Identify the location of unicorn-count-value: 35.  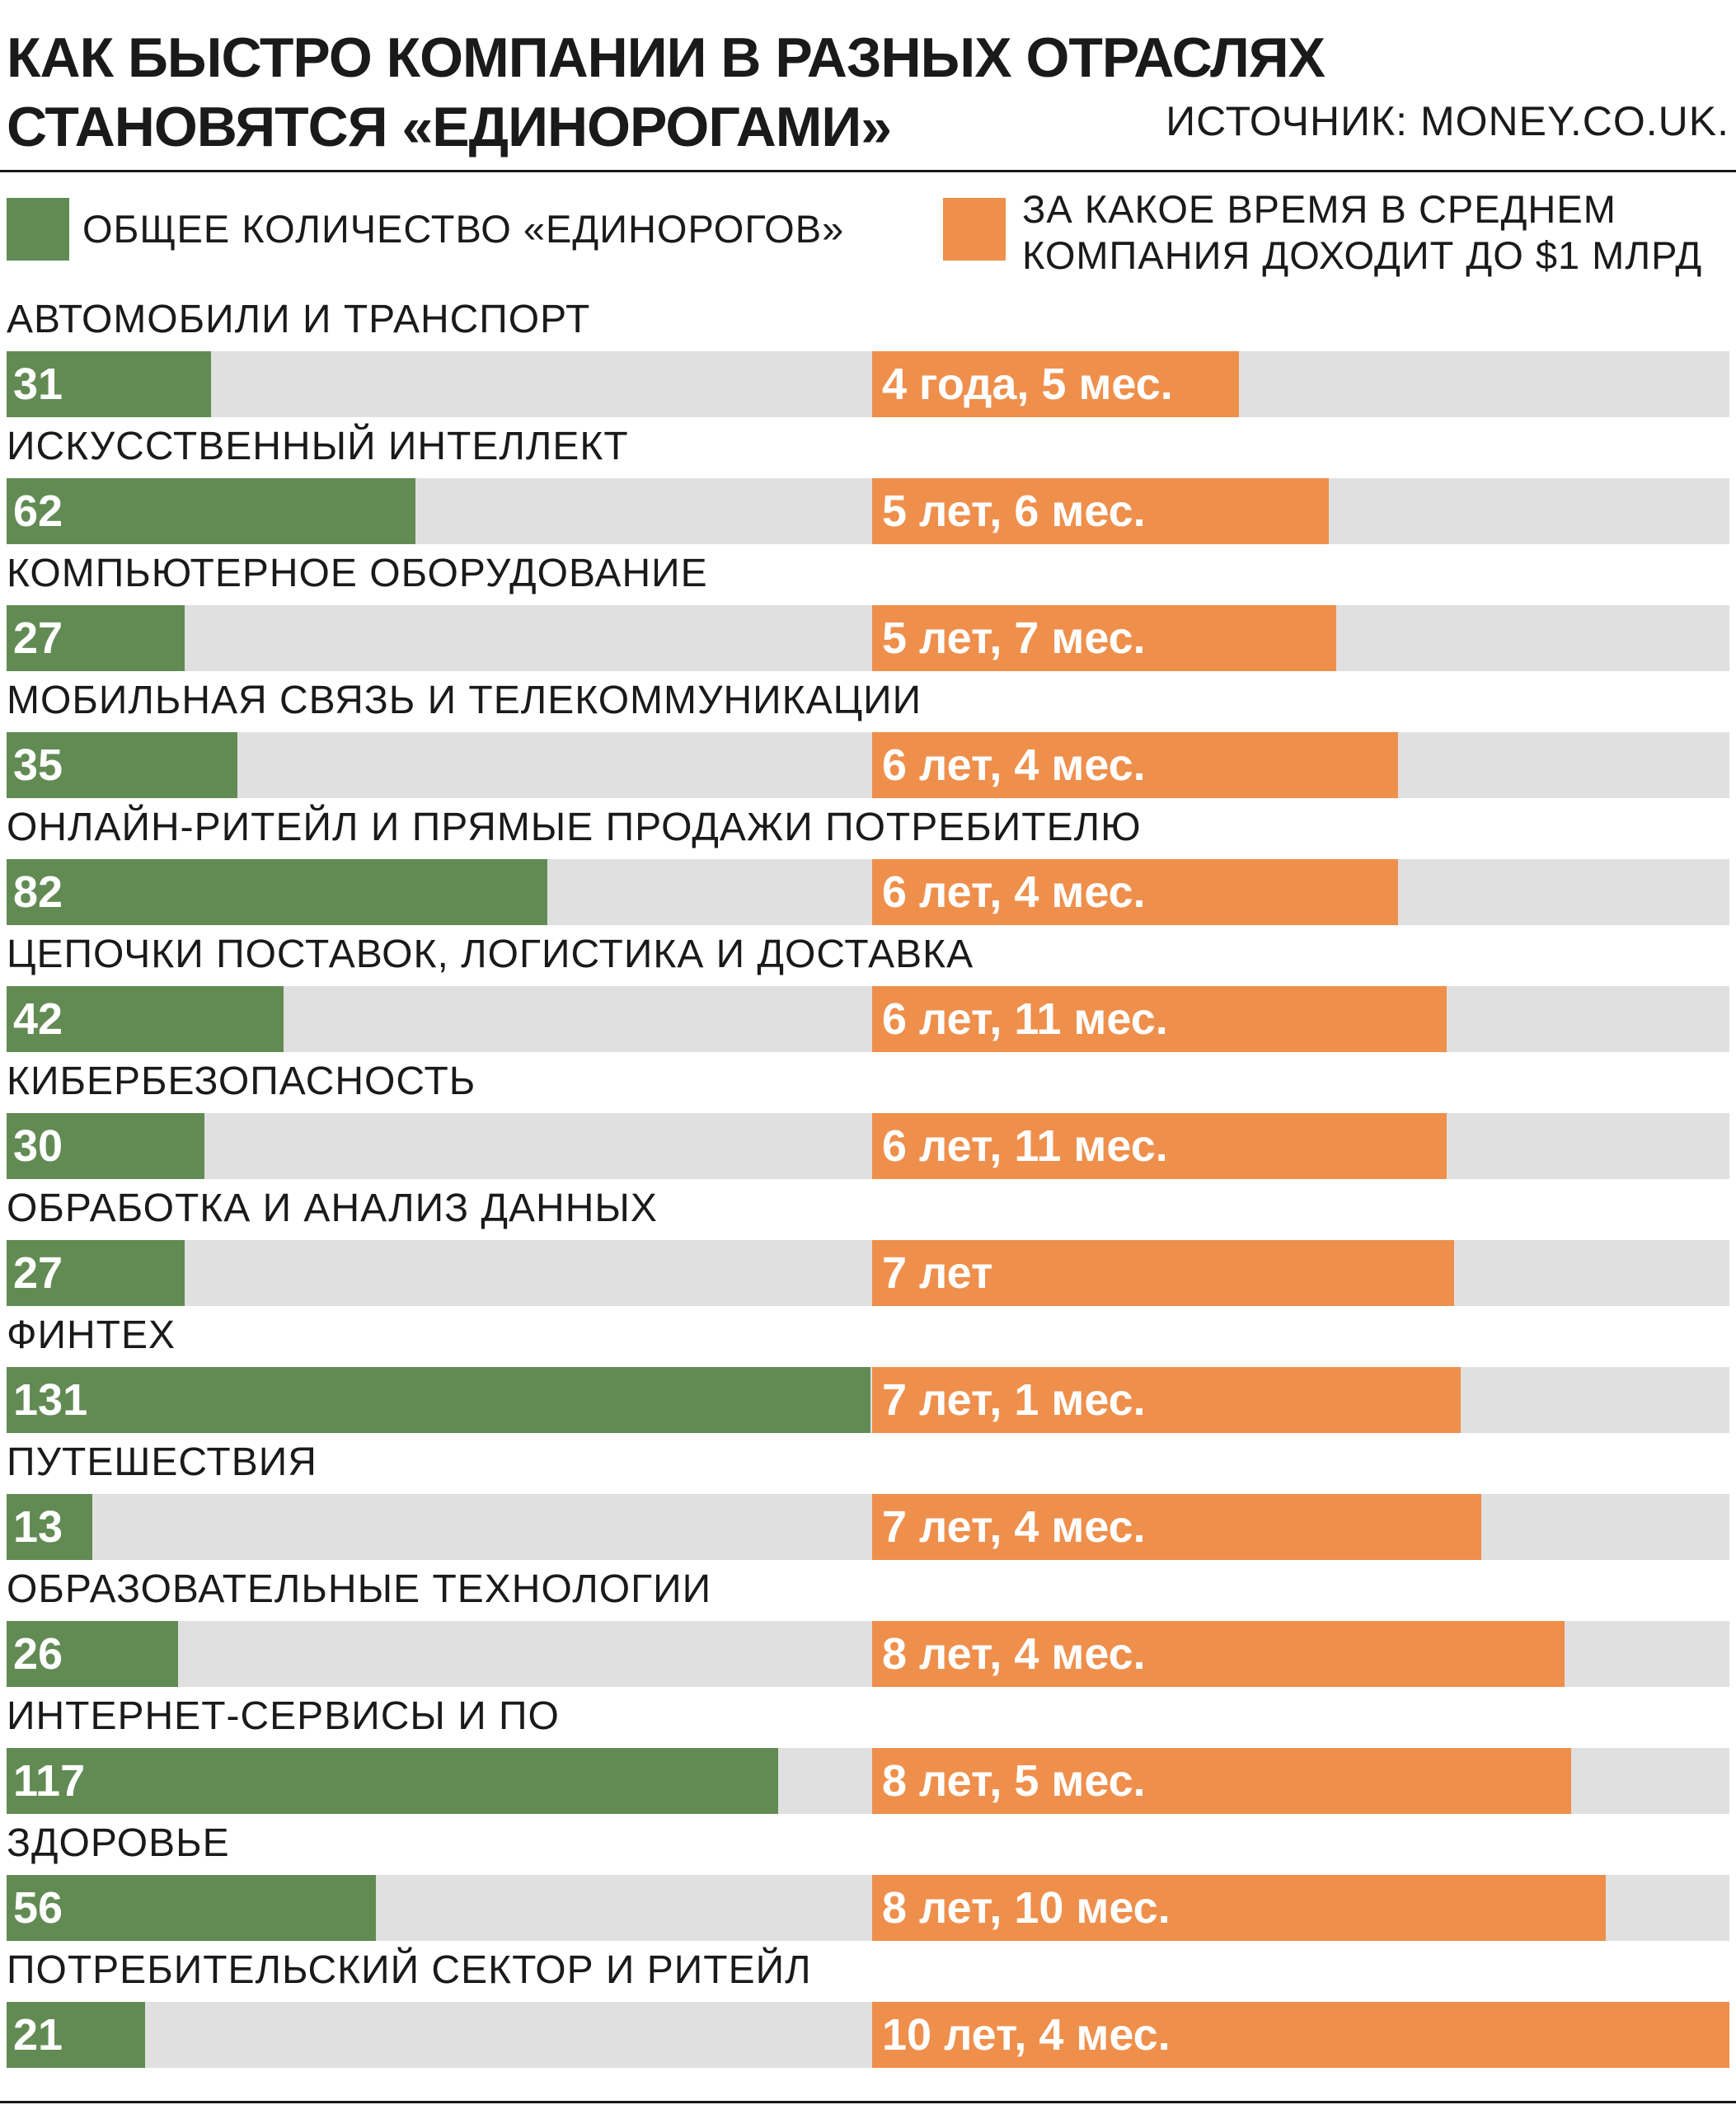
(38, 765).